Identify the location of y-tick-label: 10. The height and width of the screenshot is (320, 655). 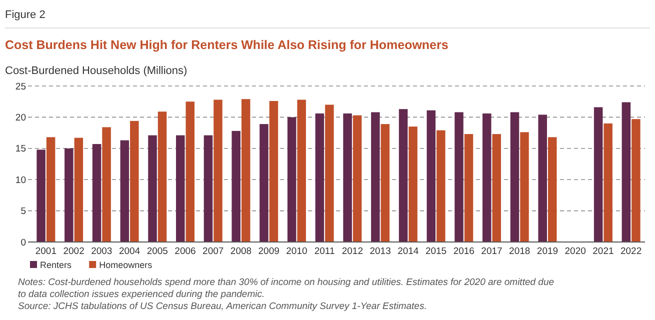
(20, 180).